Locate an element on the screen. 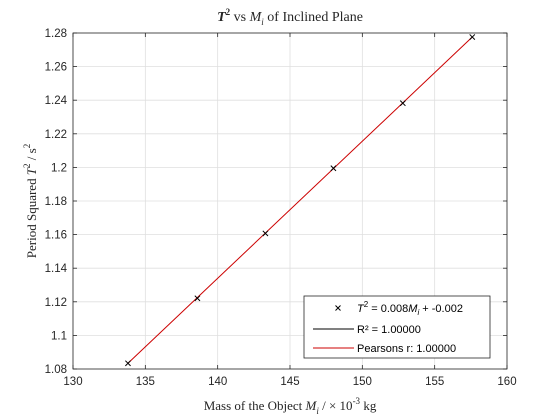 The height and width of the screenshot is (420, 560). legend-entry-pearson: Pearsons r: 1.00000 is located at coordinates (384, 349).